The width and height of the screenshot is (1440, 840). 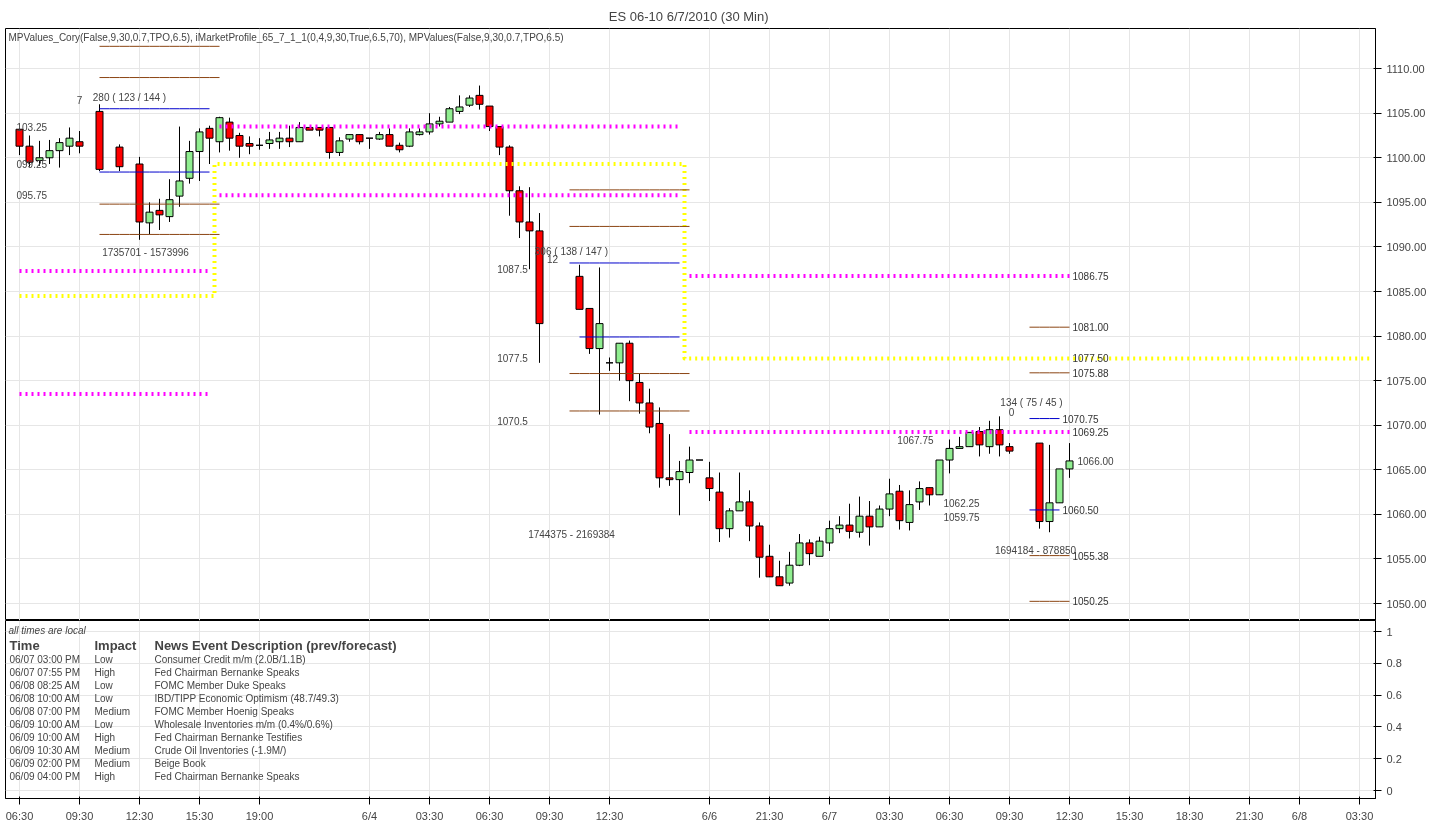 I want to click on chart-title: ES 06-10 6/7/2010 (30 Min), so click(x=688, y=16).